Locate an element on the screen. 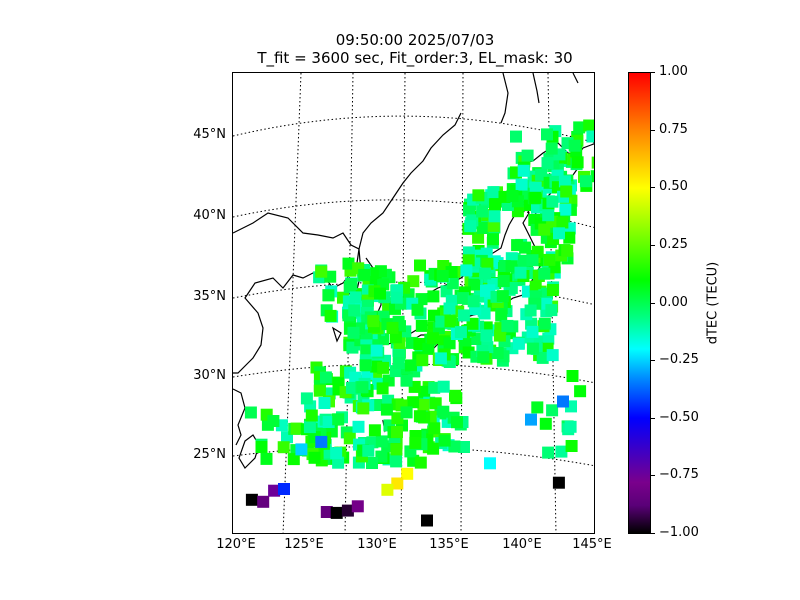  colorbar-tick-label: −0.25 is located at coordinates (679, 360).